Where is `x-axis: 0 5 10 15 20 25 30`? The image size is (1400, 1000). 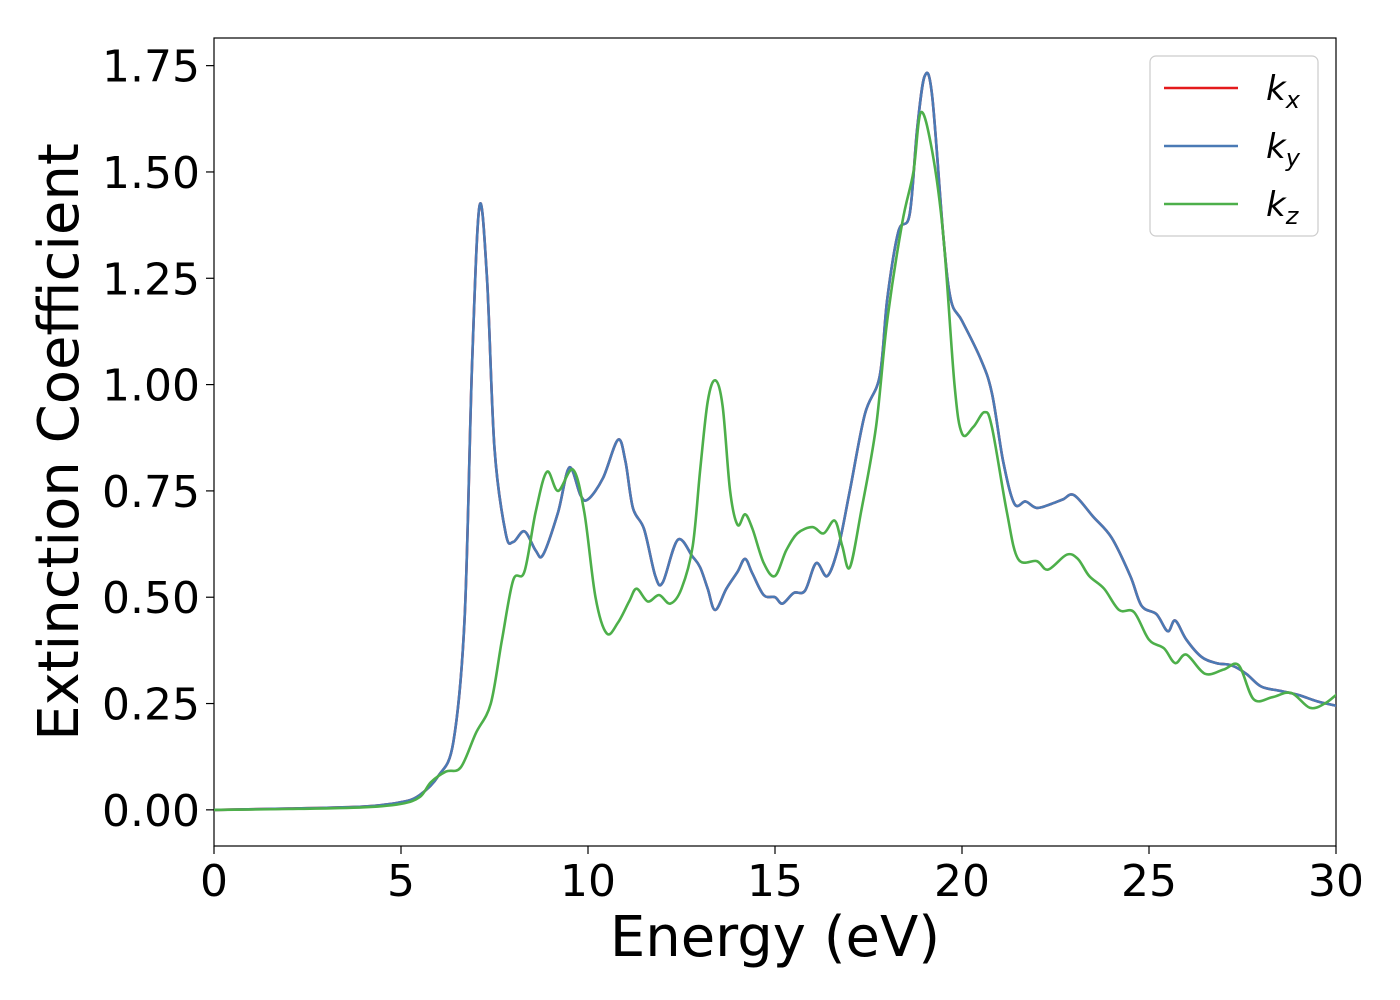
x-axis: 0 5 10 15 20 25 30 is located at coordinates (782, 876).